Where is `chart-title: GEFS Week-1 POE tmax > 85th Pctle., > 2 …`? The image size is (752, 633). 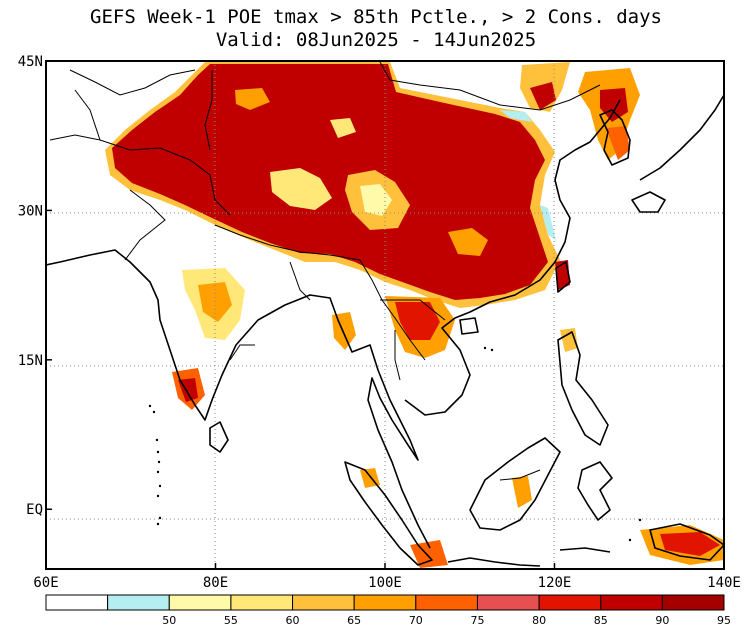
chart-title: GEFS Week-1 POE tmax > 85th Pctle., > 2 … is located at coordinates (376, 17).